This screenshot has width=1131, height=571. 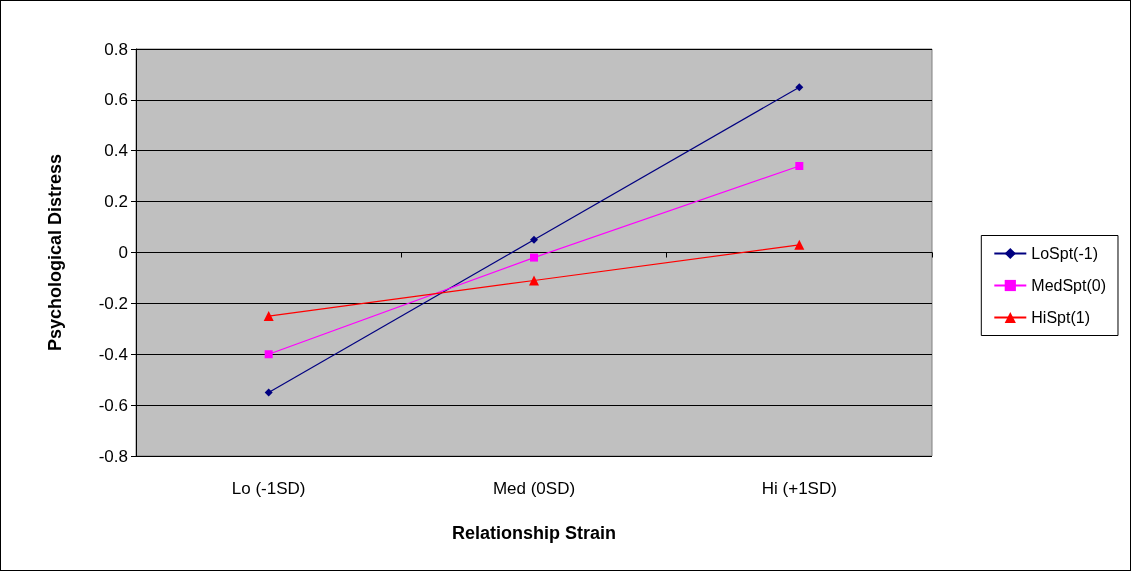 What do you see at coordinates (55, 252) in the screenshot?
I see `y-axis-title: Psychological Distress` at bounding box center [55, 252].